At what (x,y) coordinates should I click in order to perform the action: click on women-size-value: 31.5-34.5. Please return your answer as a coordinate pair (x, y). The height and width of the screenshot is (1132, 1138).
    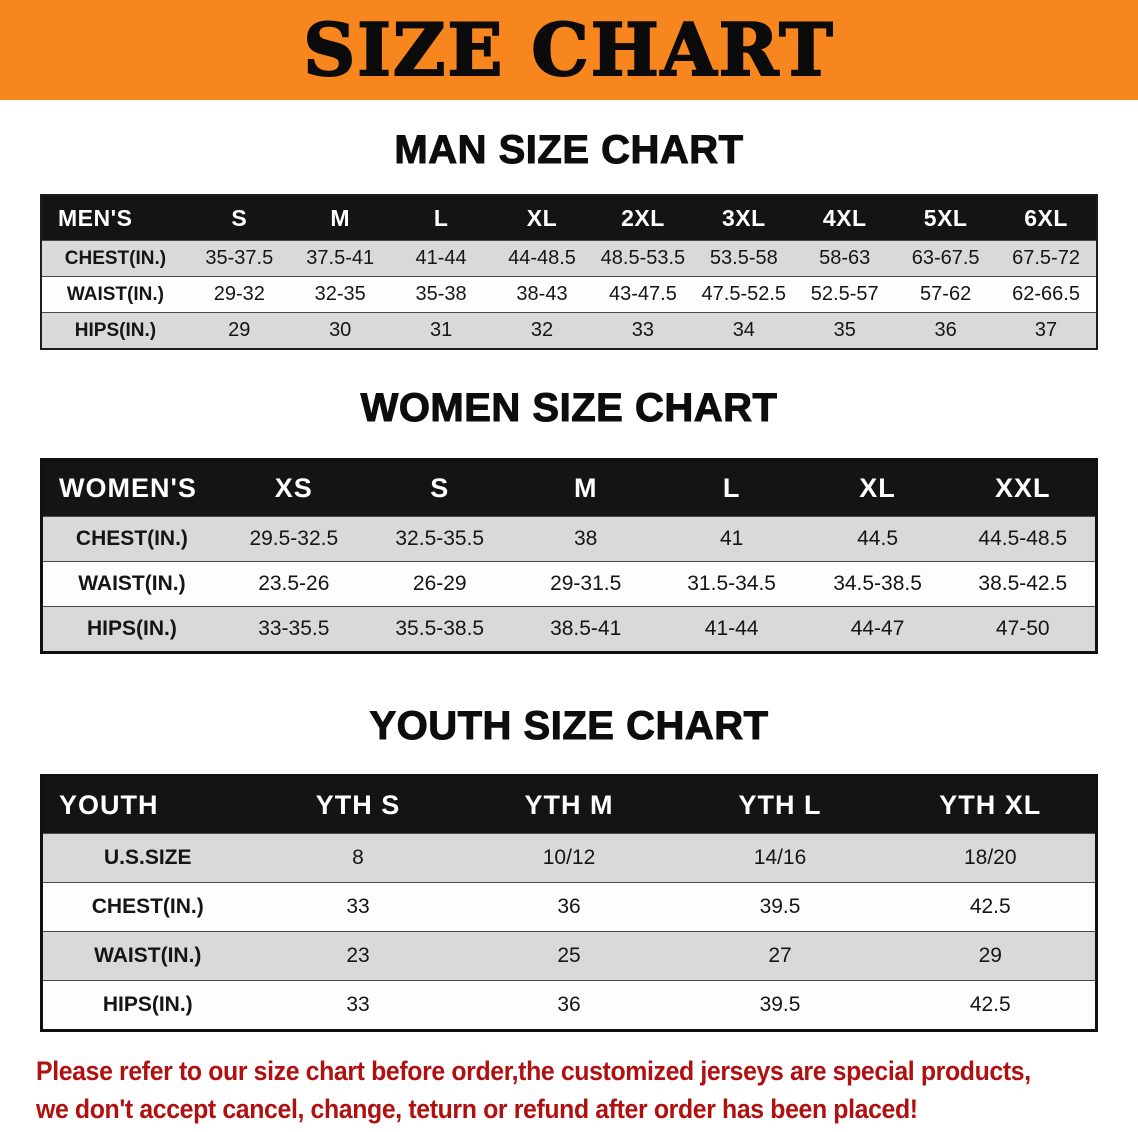
    Looking at the image, I should click on (731, 584).